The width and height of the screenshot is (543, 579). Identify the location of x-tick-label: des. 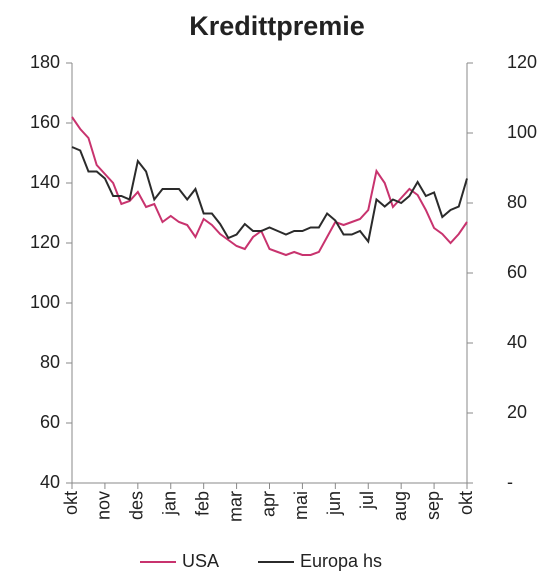
(137, 505).